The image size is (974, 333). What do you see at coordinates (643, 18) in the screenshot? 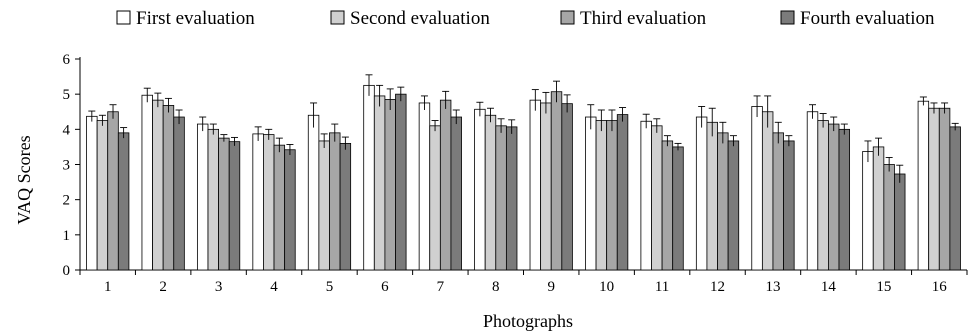
I see `legend-label: Third evaluation` at bounding box center [643, 18].